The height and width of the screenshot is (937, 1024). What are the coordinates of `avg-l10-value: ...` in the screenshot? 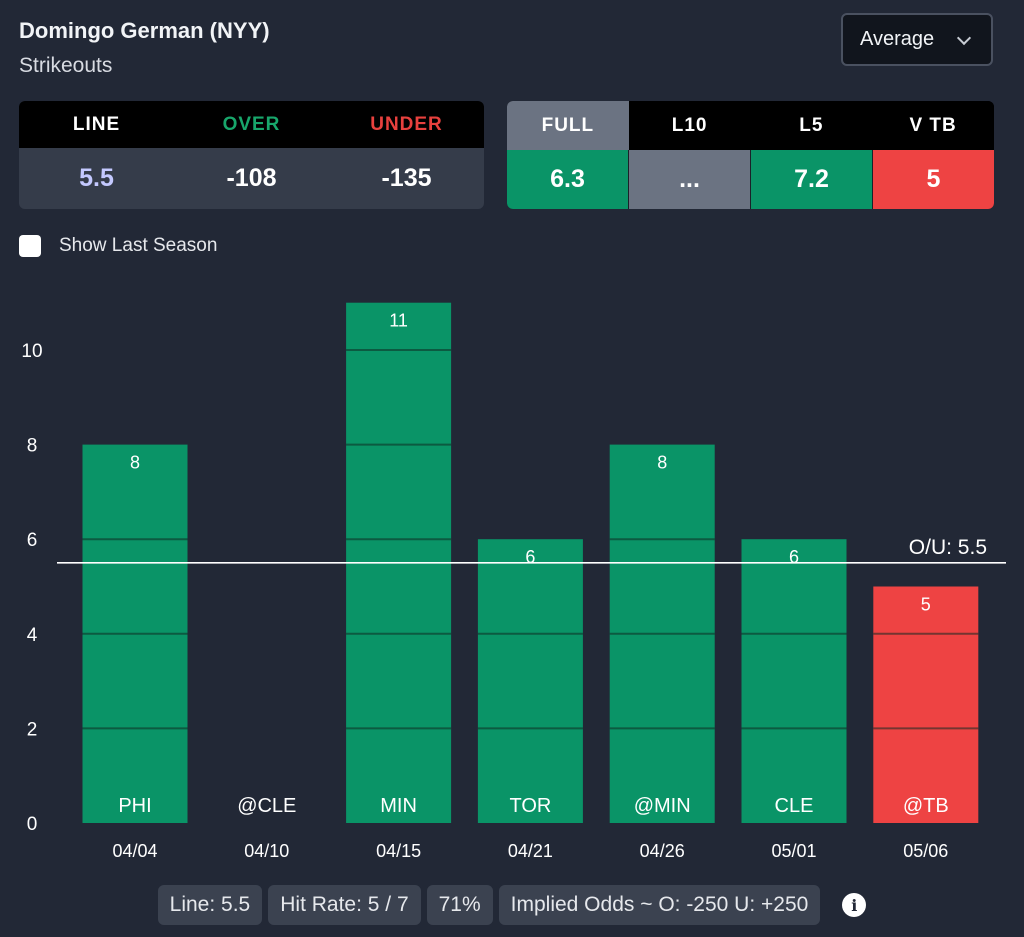 It's located at (690, 179).